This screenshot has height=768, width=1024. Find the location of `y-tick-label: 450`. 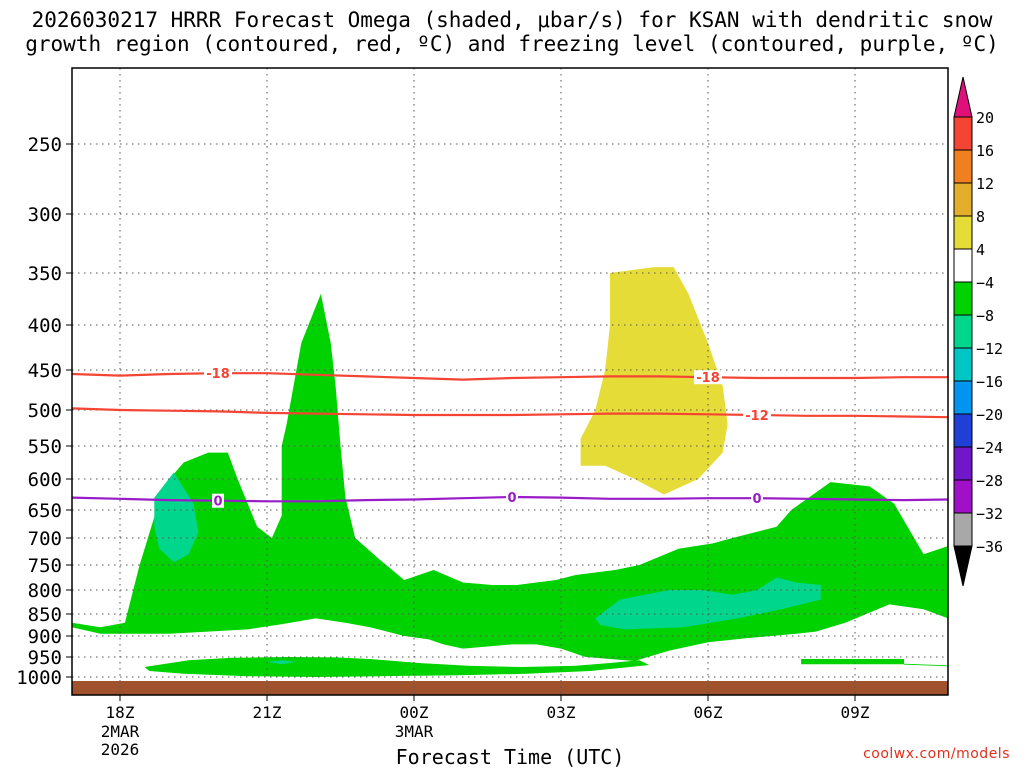

y-tick-label: 450 is located at coordinates (45, 371).